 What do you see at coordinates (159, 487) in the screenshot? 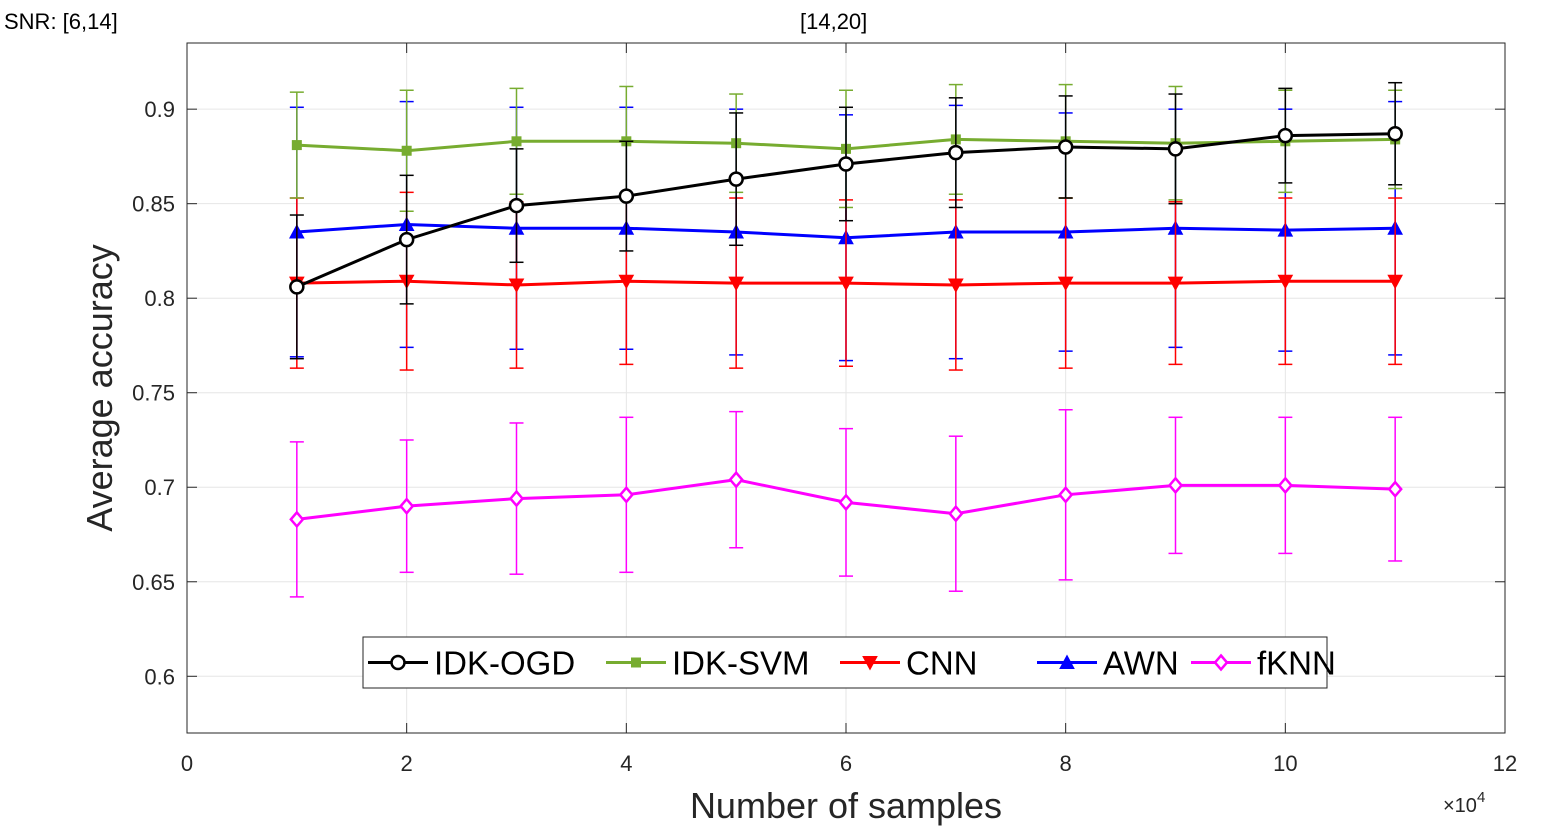
I see `y-tick-label: 0.7` at bounding box center [159, 487].